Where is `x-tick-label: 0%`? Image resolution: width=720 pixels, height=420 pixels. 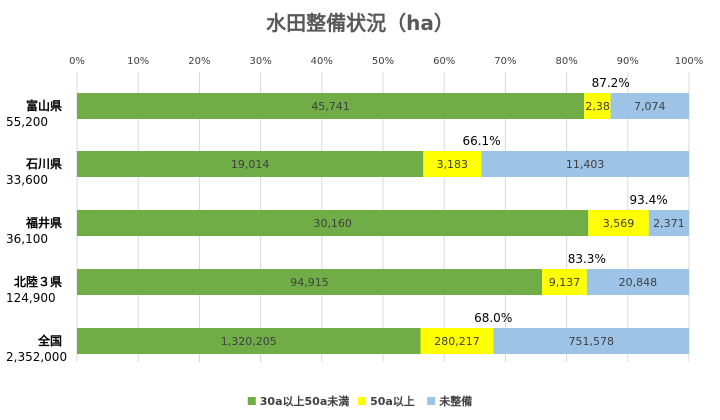
x-tick-label: 0% is located at coordinates (77, 61).